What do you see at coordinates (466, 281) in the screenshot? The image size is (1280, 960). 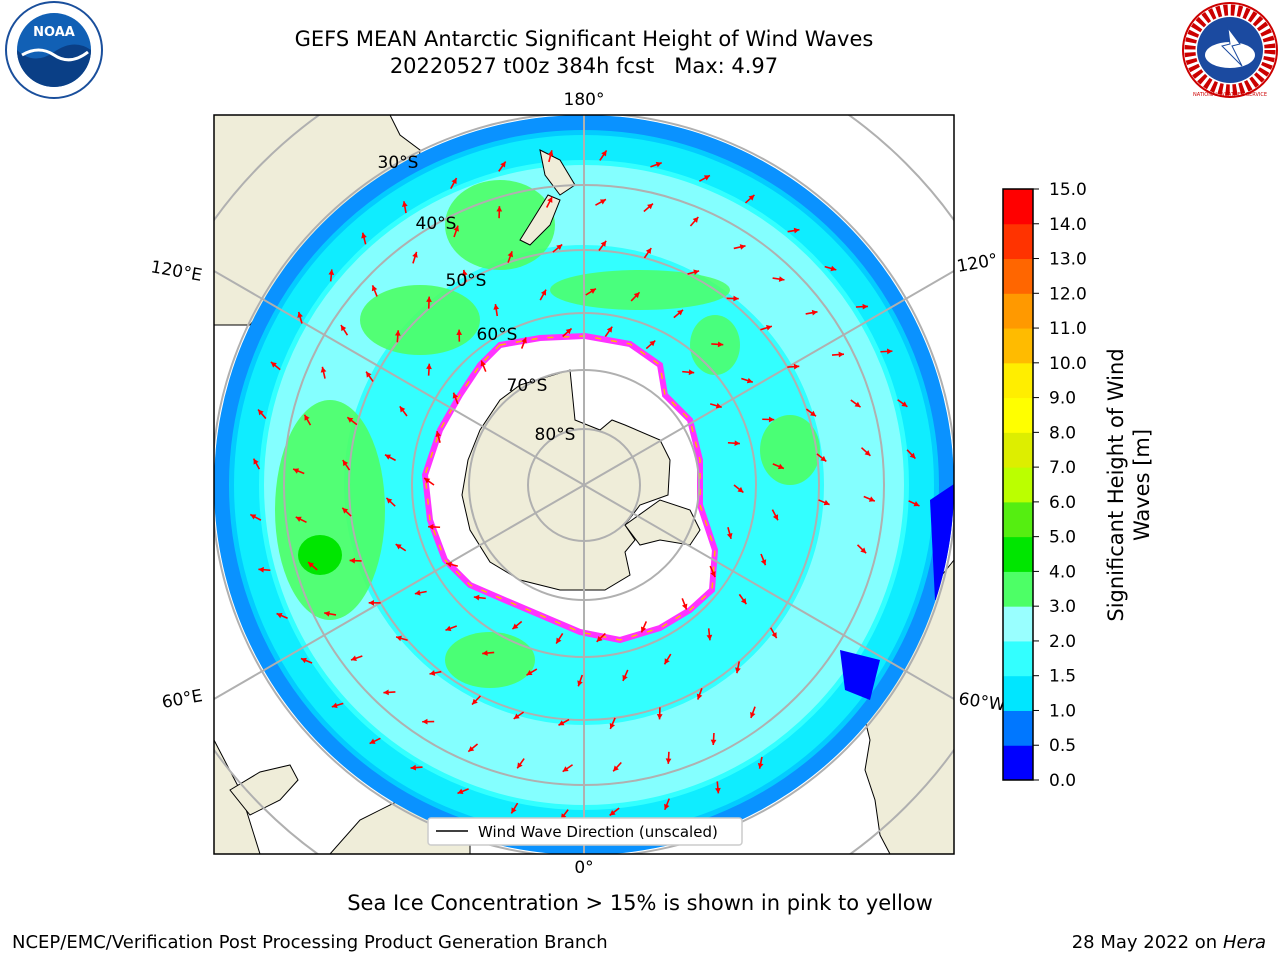 I see `lat-label-50s: 50°S` at bounding box center [466, 281].